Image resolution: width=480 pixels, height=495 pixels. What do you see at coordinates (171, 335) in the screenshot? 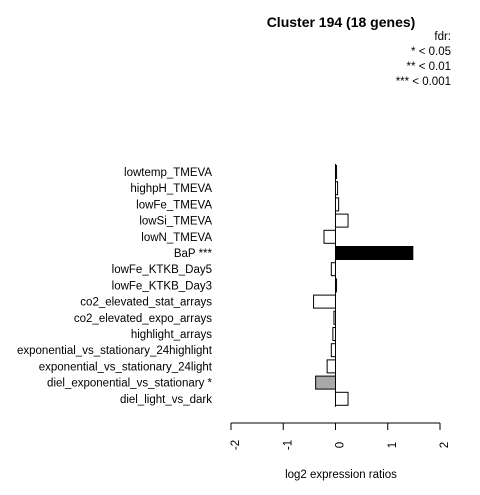
I see `category-label: highlight_arrays` at bounding box center [171, 335].